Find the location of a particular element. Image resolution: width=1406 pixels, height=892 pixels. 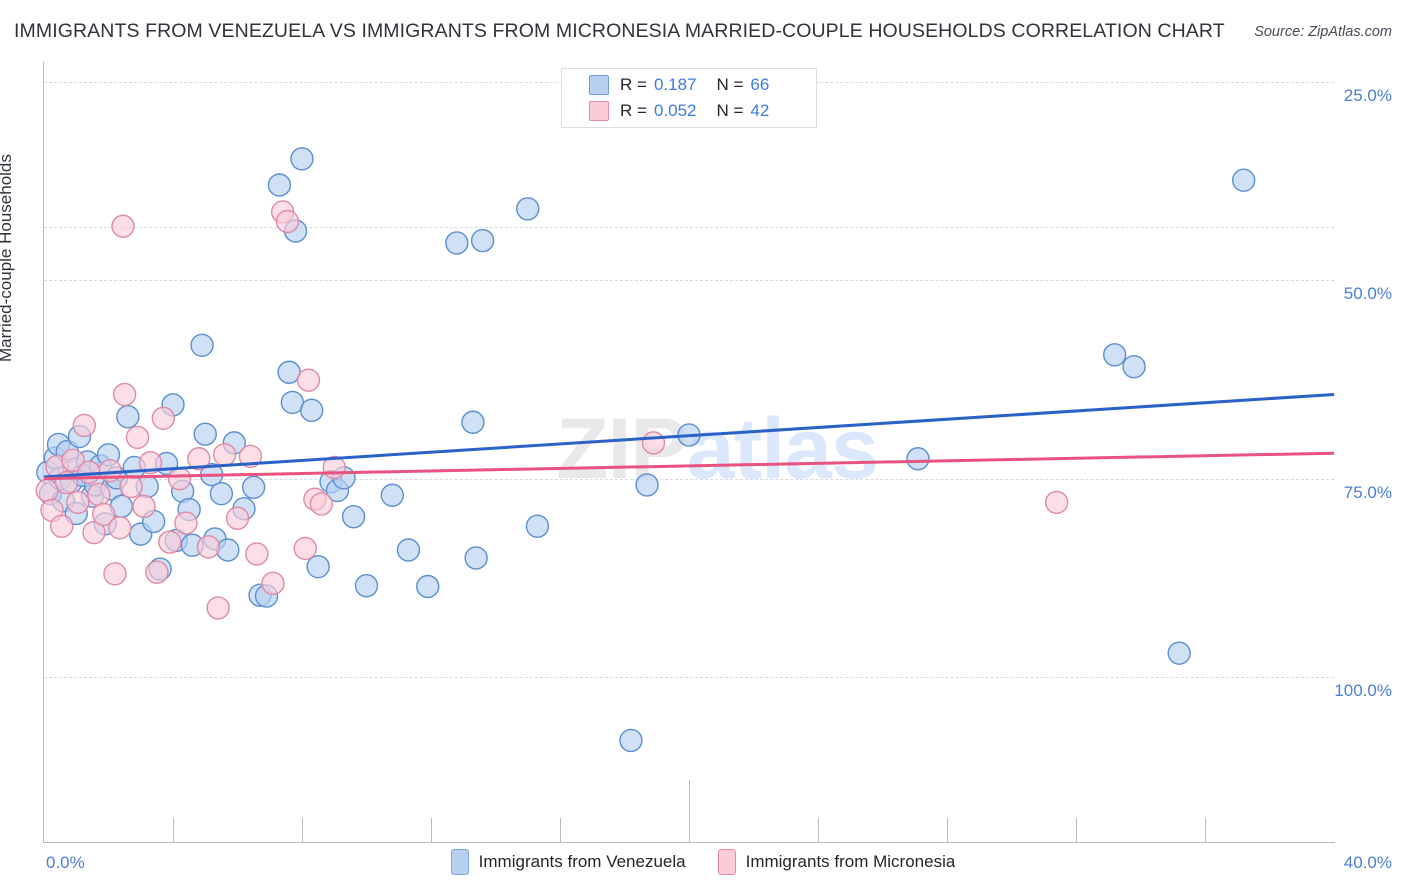

legend-item-micronesia: Immigrants from Micronesia is located at coordinates (836, 862).